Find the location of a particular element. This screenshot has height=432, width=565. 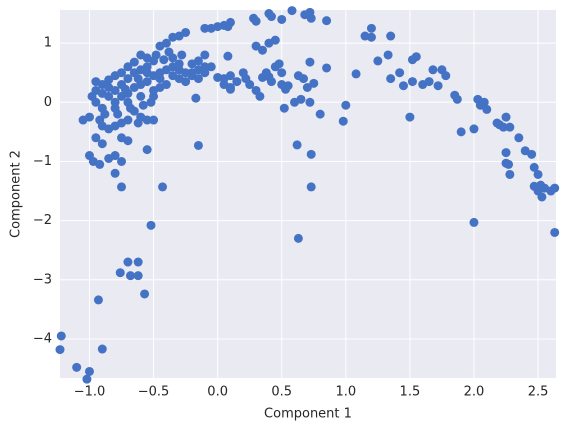

y-tick-label: −3 is located at coordinates (42, 279).